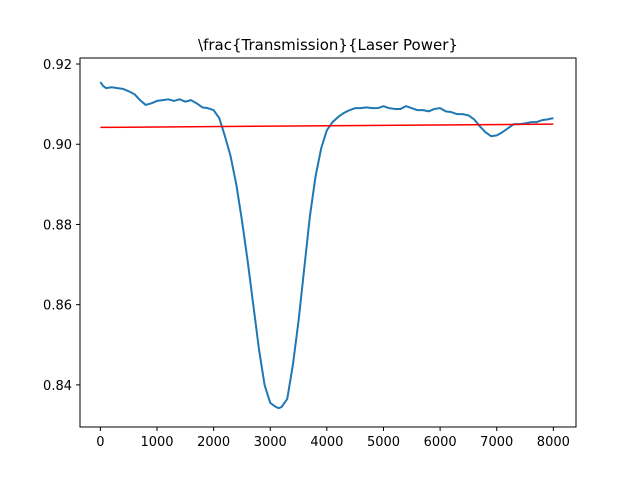 Image resolution: width=640 pixels, height=485 pixels. I want to click on x-tick-label: 7000, so click(496, 442).